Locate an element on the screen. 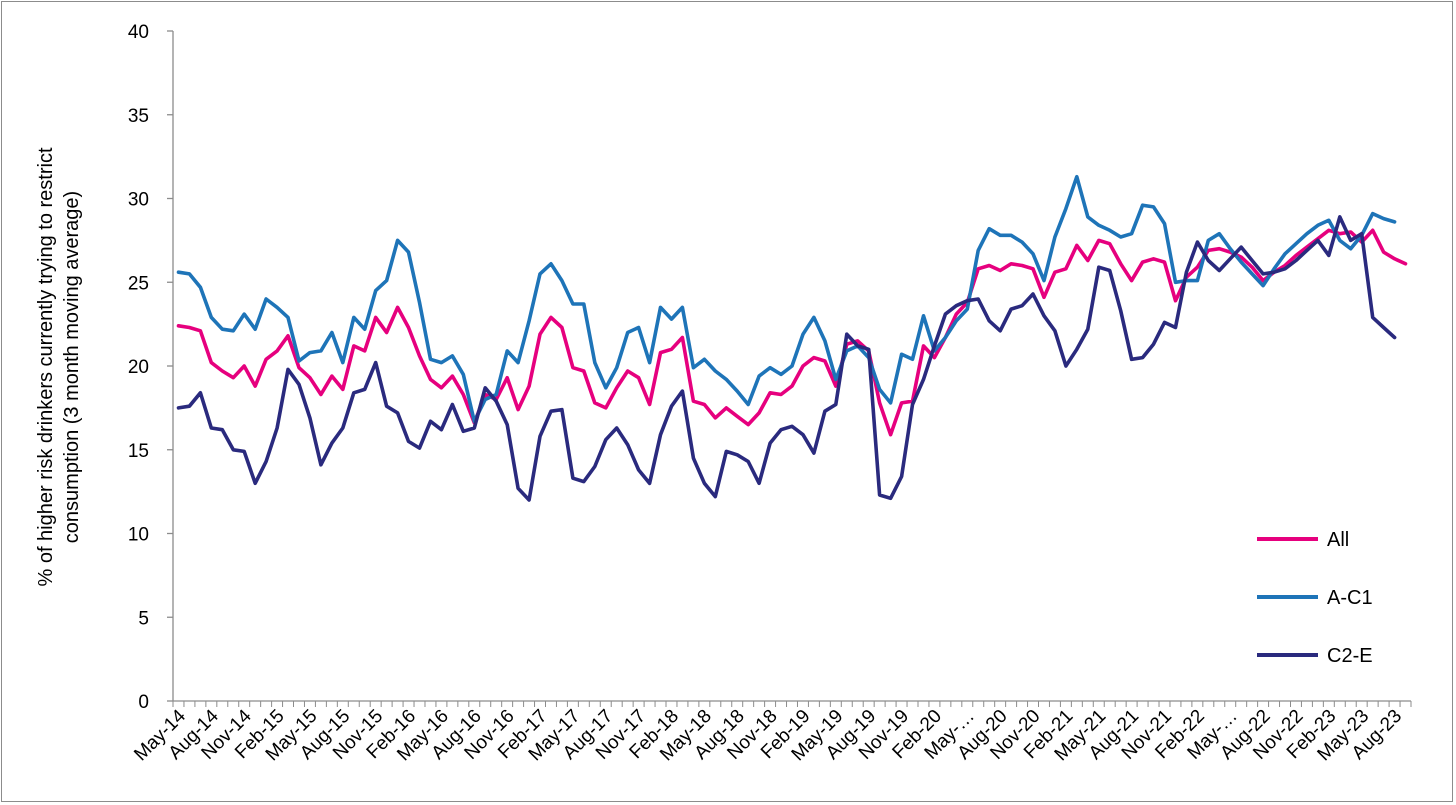 Image resolution: width=1456 pixels, height=805 pixels. y-tick-label: 25 is located at coordinates (138, 283).